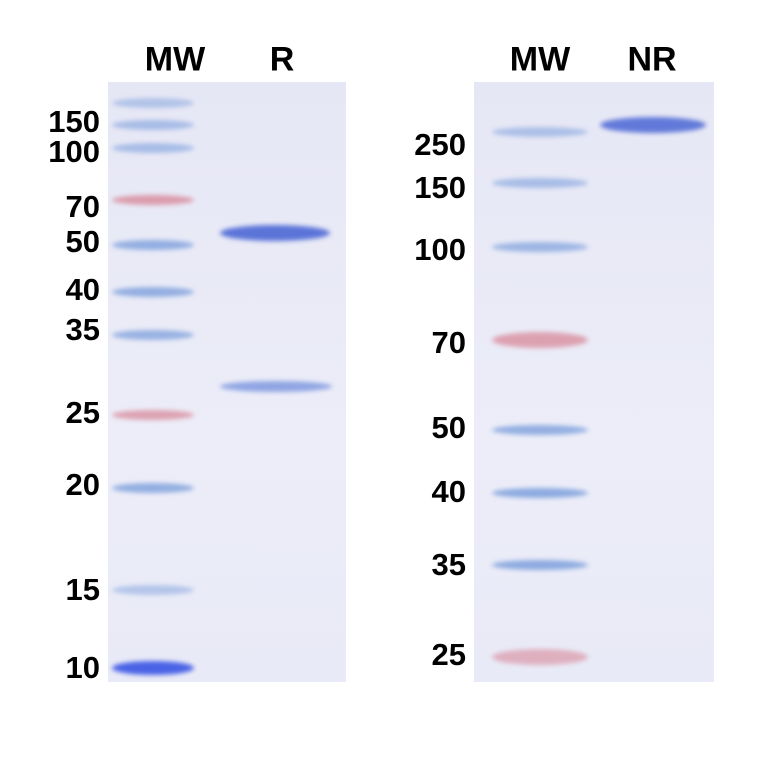 The height and width of the screenshot is (764, 764). Describe the element at coordinates (440, 187) in the screenshot. I see `marker-label-150-right: 150` at that location.